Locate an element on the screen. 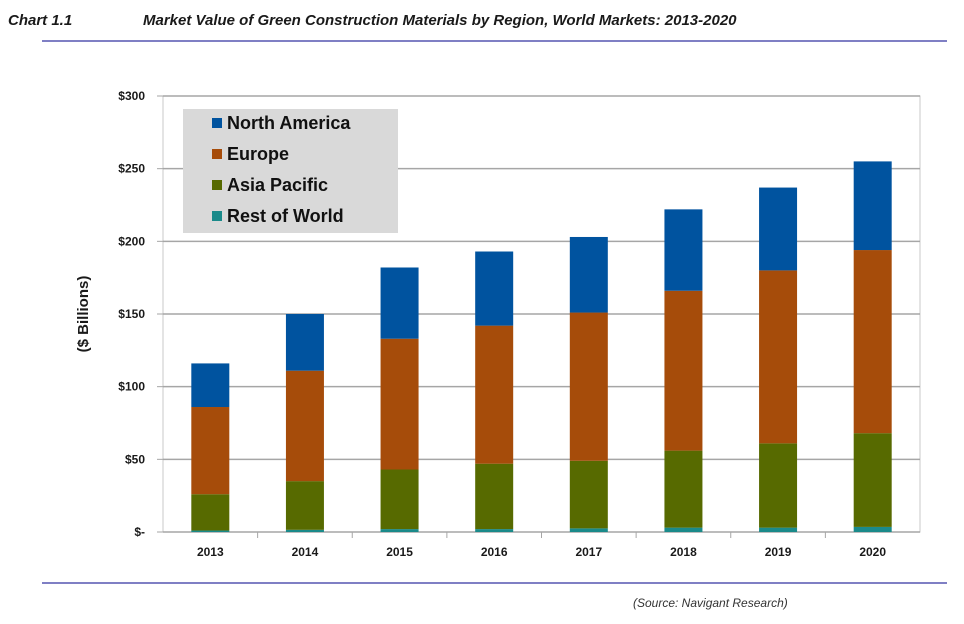  bar-rest-of-world-2017 is located at coordinates (588, 530).